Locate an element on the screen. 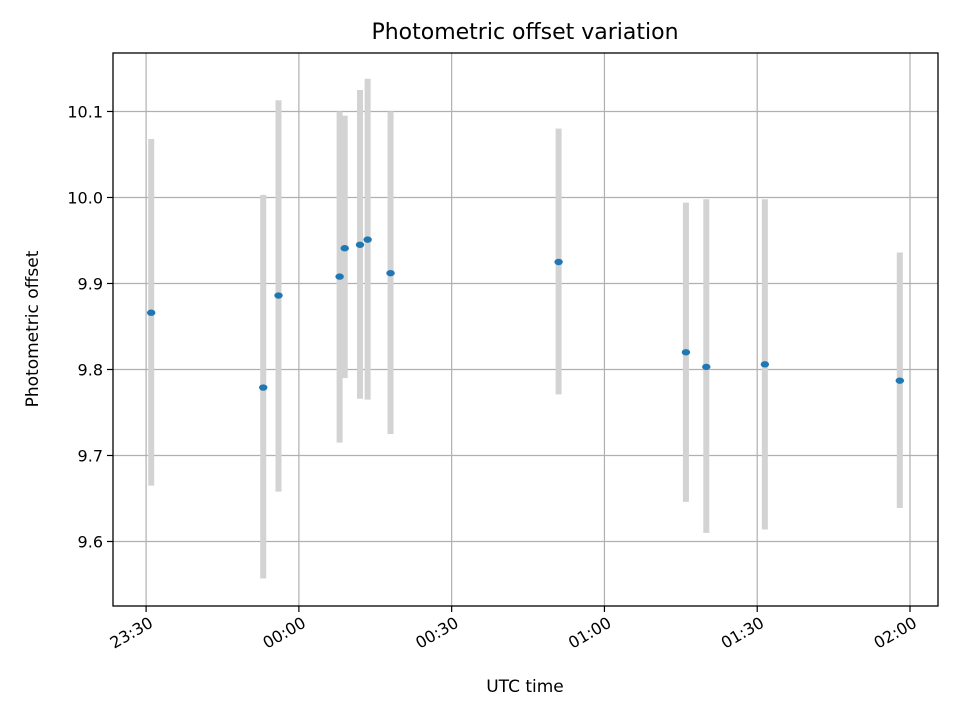  x-tick-label: 01:00 is located at coordinates (589, 633).